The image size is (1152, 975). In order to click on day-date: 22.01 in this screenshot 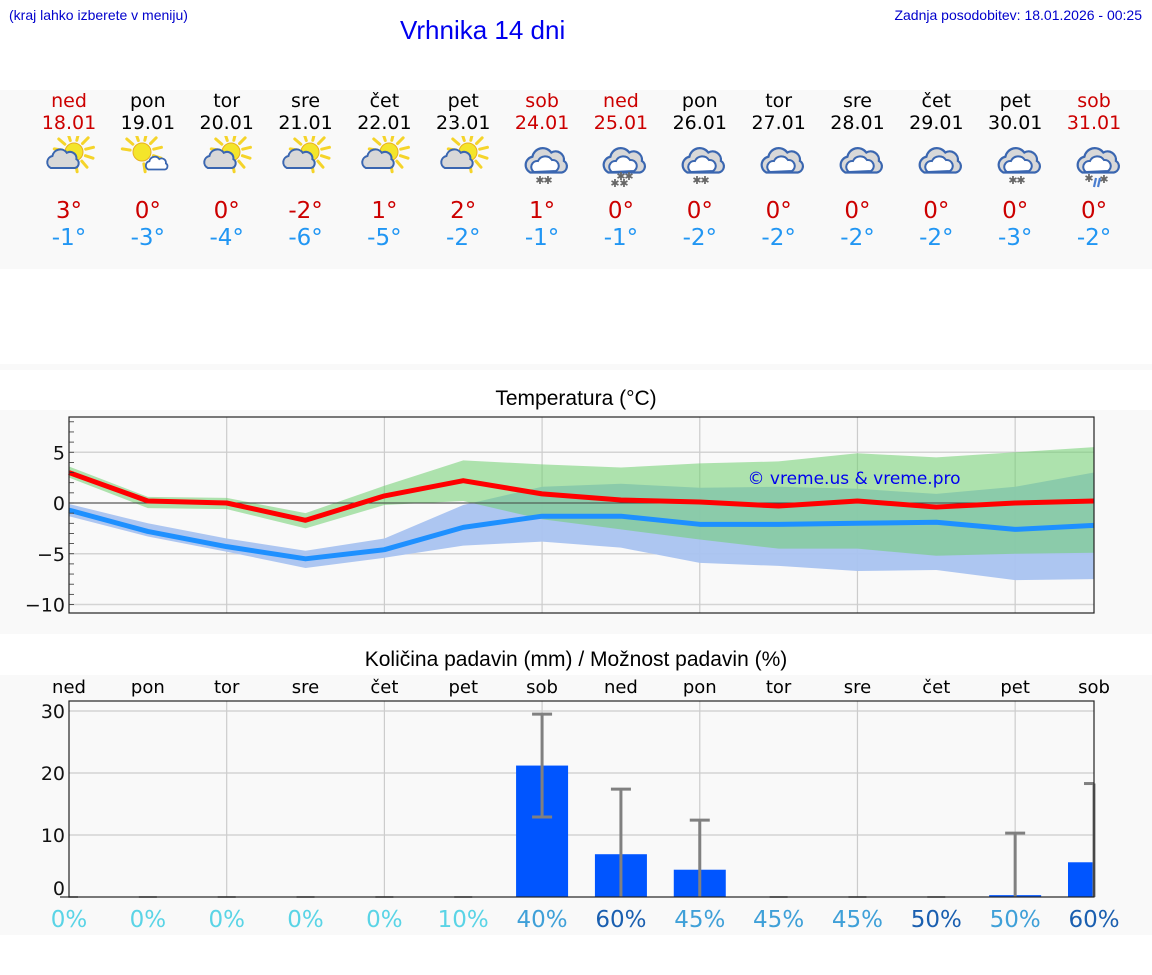, I will do `click(384, 123)`.